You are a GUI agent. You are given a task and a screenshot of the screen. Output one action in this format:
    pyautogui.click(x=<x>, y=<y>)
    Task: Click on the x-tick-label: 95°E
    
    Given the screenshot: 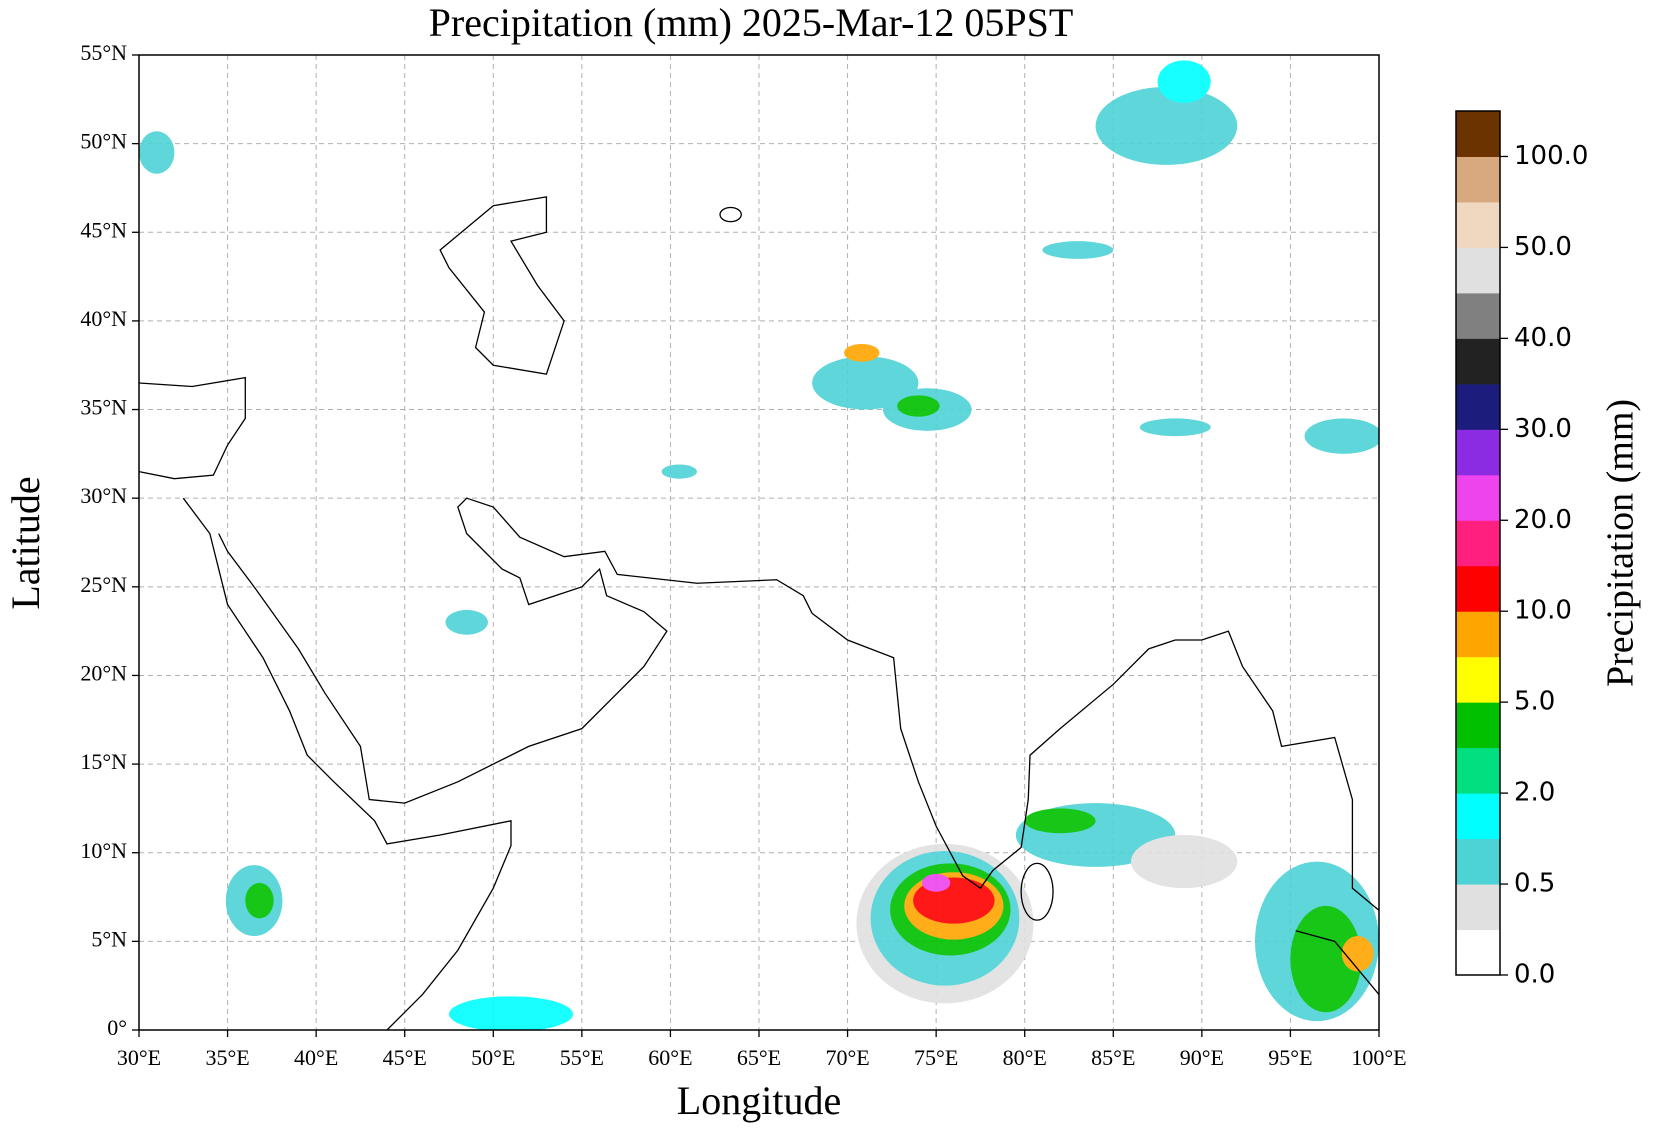 What is the action you would take?
    pyautogui.click(x=1290, y=1057)
    